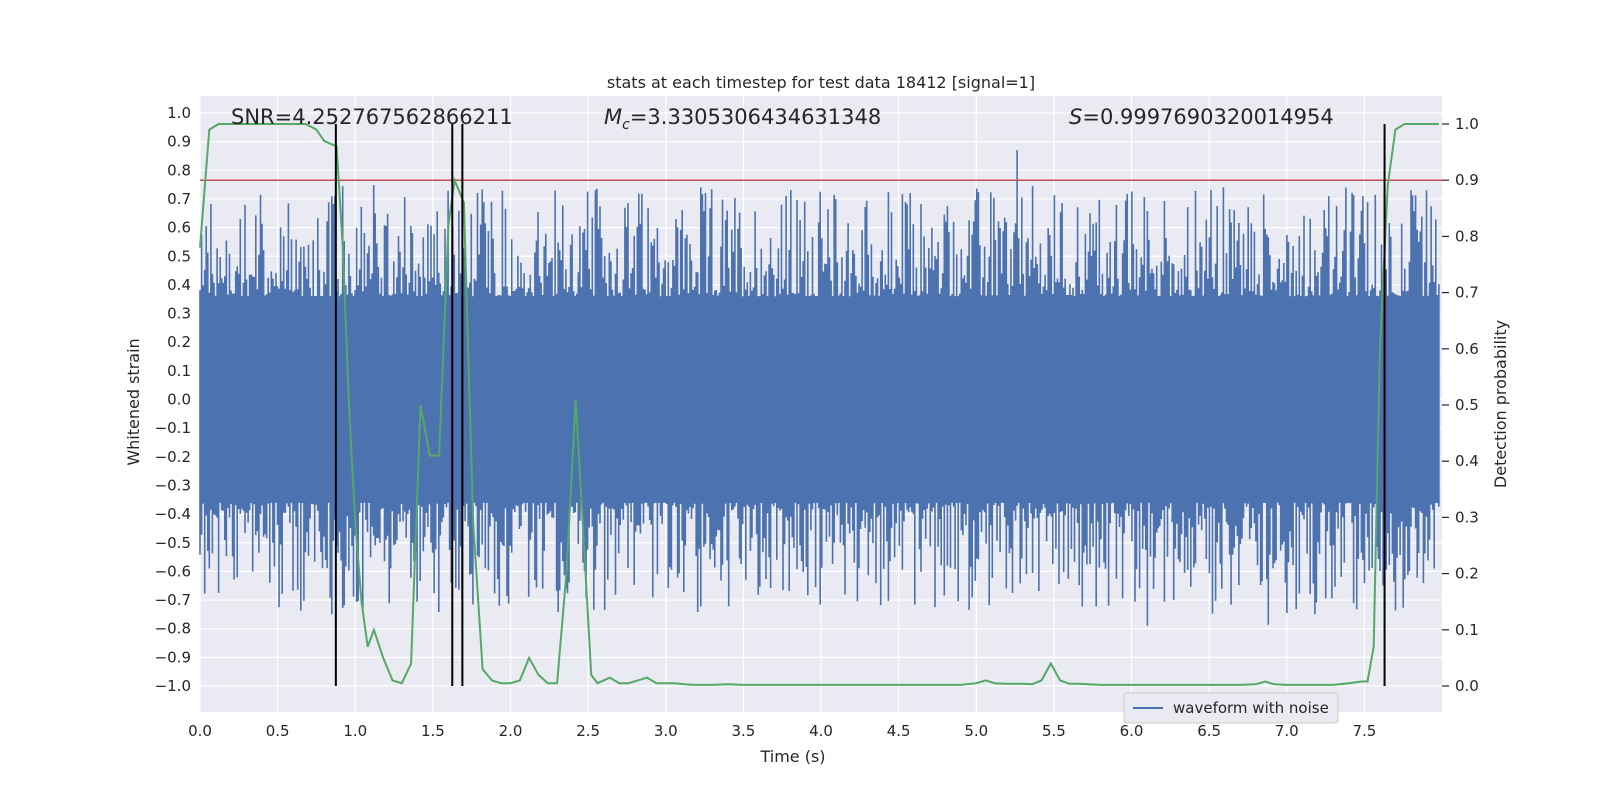  I want to click on y-right-tick-label: 0.4, so click(1467, 461).